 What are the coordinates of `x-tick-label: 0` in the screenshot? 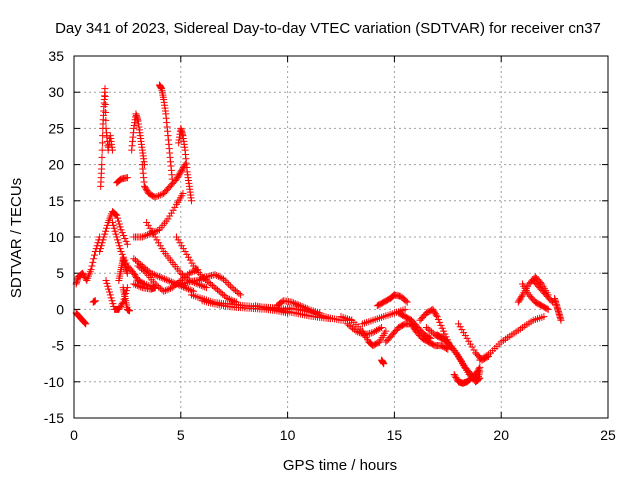 It's located at (74, 435).